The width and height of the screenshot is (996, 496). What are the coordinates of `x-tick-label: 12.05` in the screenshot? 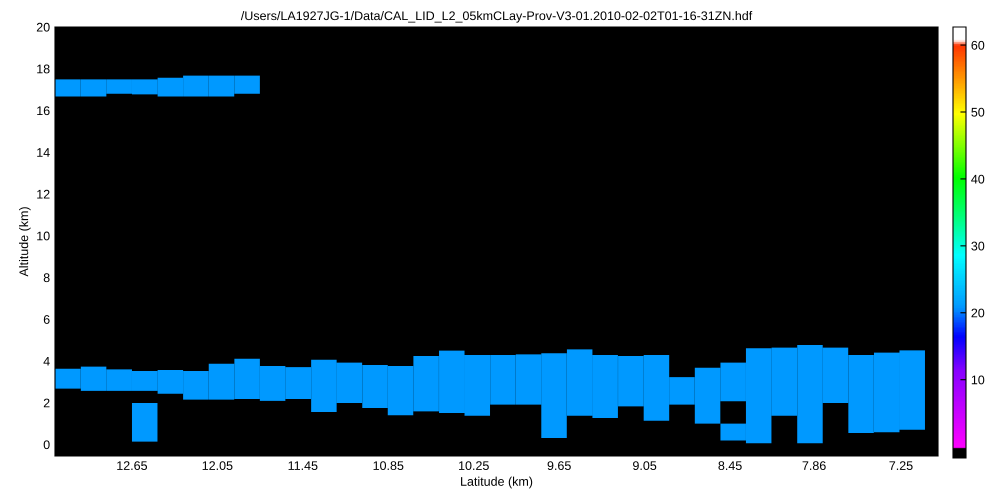 It's located at (217, 465).